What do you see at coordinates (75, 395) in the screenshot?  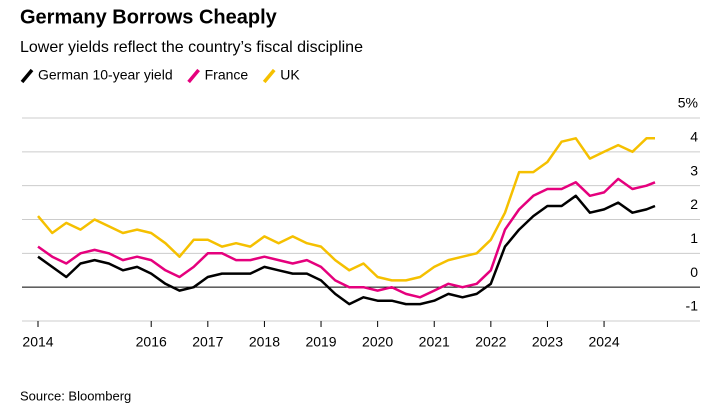 I see `source: Source: Bloomberg` at bounding box center [75, 395].